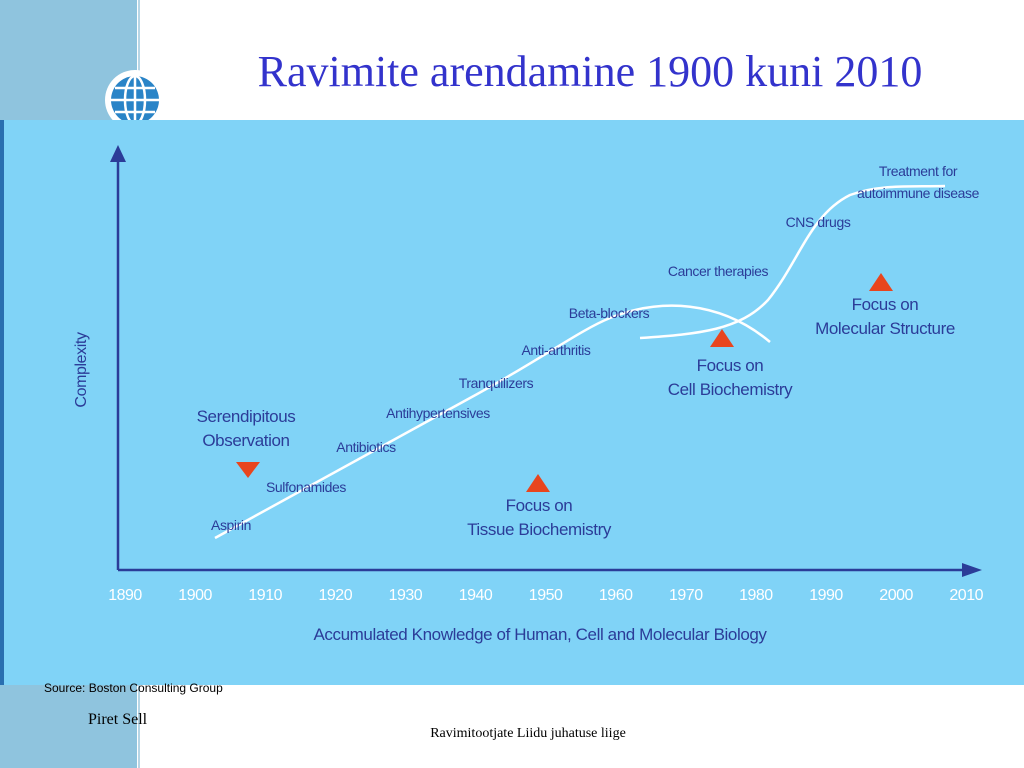 The image size is (1024, 768). I want to click on y-axis-arrow, so click(118, 153).